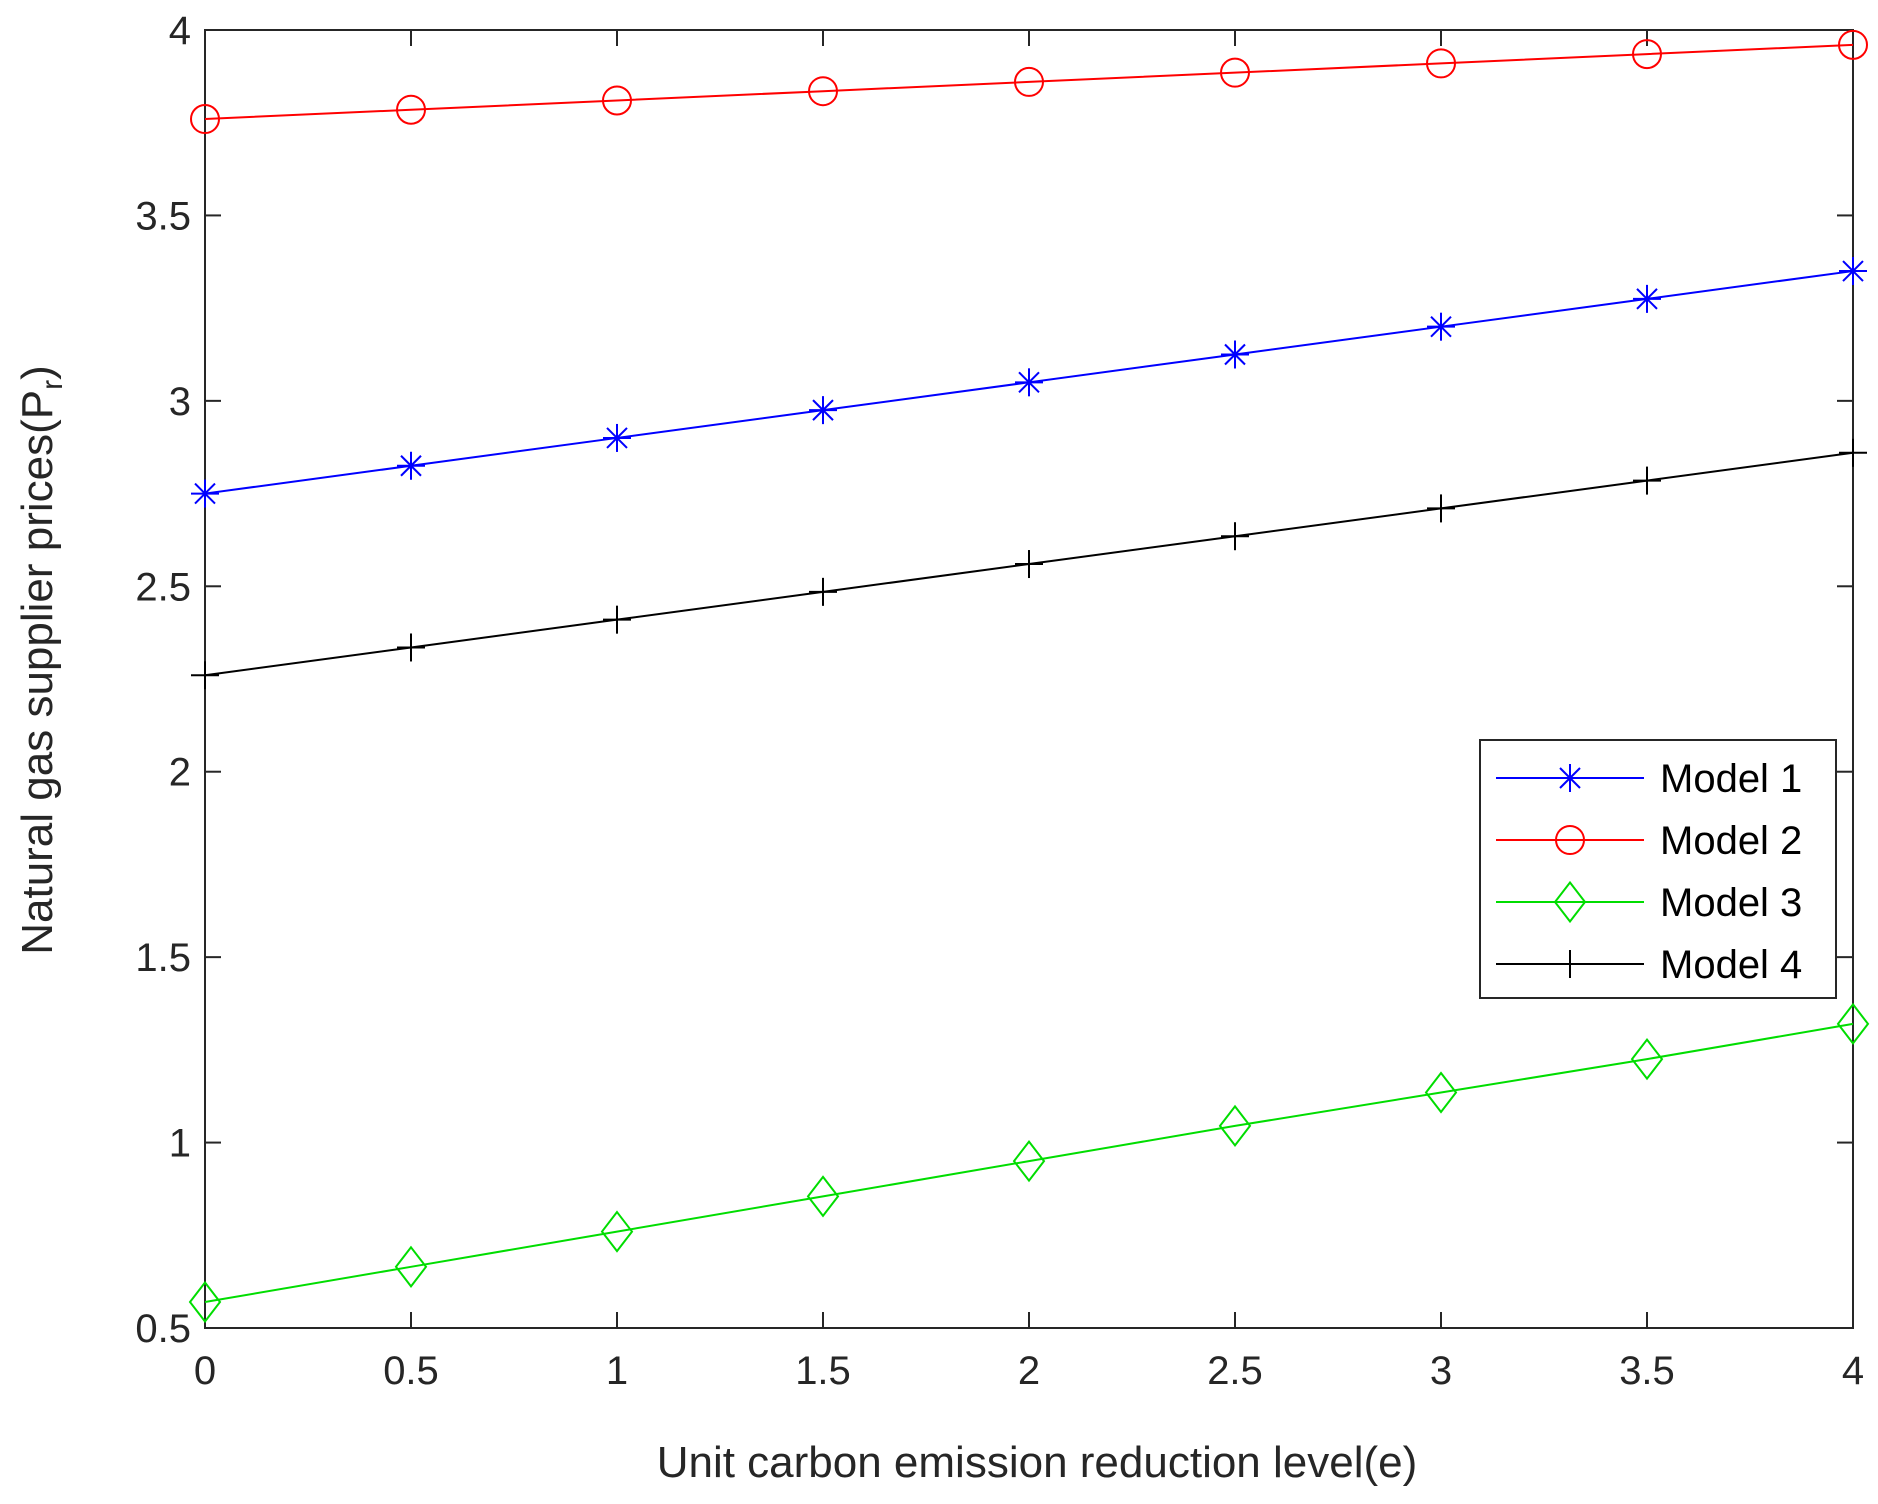  Describe the element at coordinates (180, 1144) in the screenshot. I see `y-tick-label: 1` at that location.